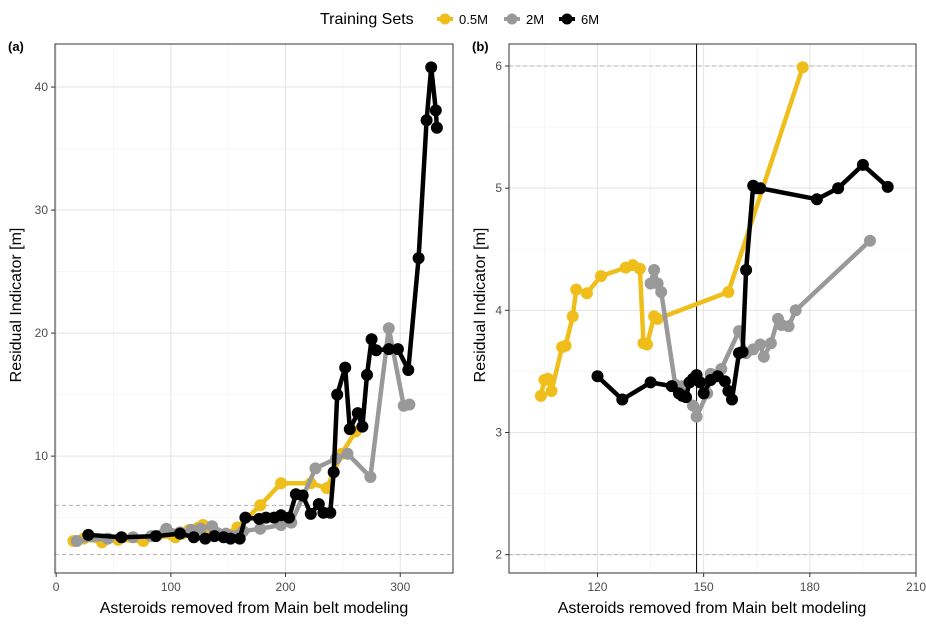 The image size is (926, 626). What do you see at coordinates (56, 587) in the screenshot?
I see `x-tick-label-a: 0` at bounding box center [56, 587].